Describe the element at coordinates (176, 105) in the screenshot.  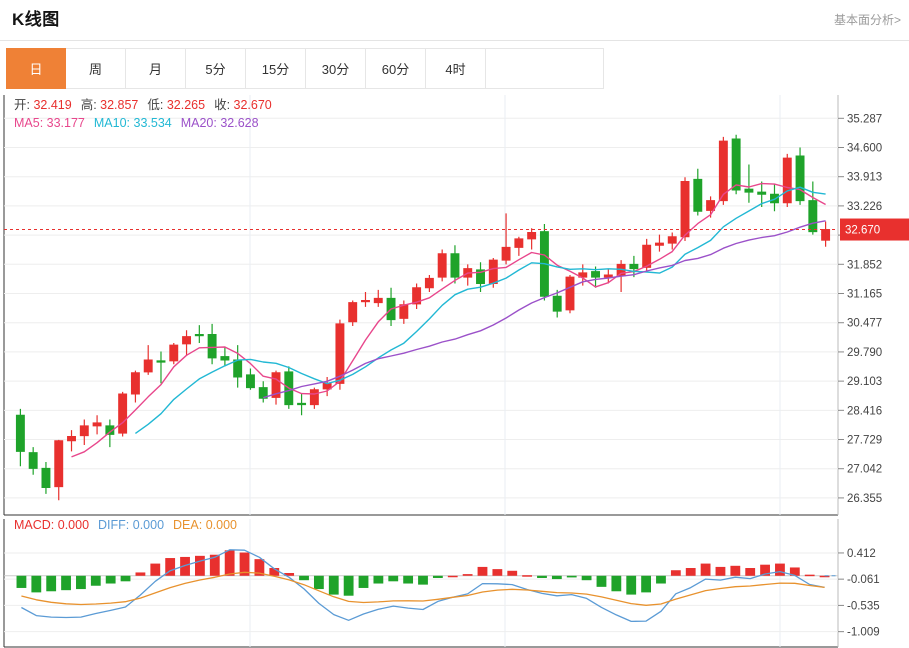
I see `legend-item: 低: 32.265` at that location.